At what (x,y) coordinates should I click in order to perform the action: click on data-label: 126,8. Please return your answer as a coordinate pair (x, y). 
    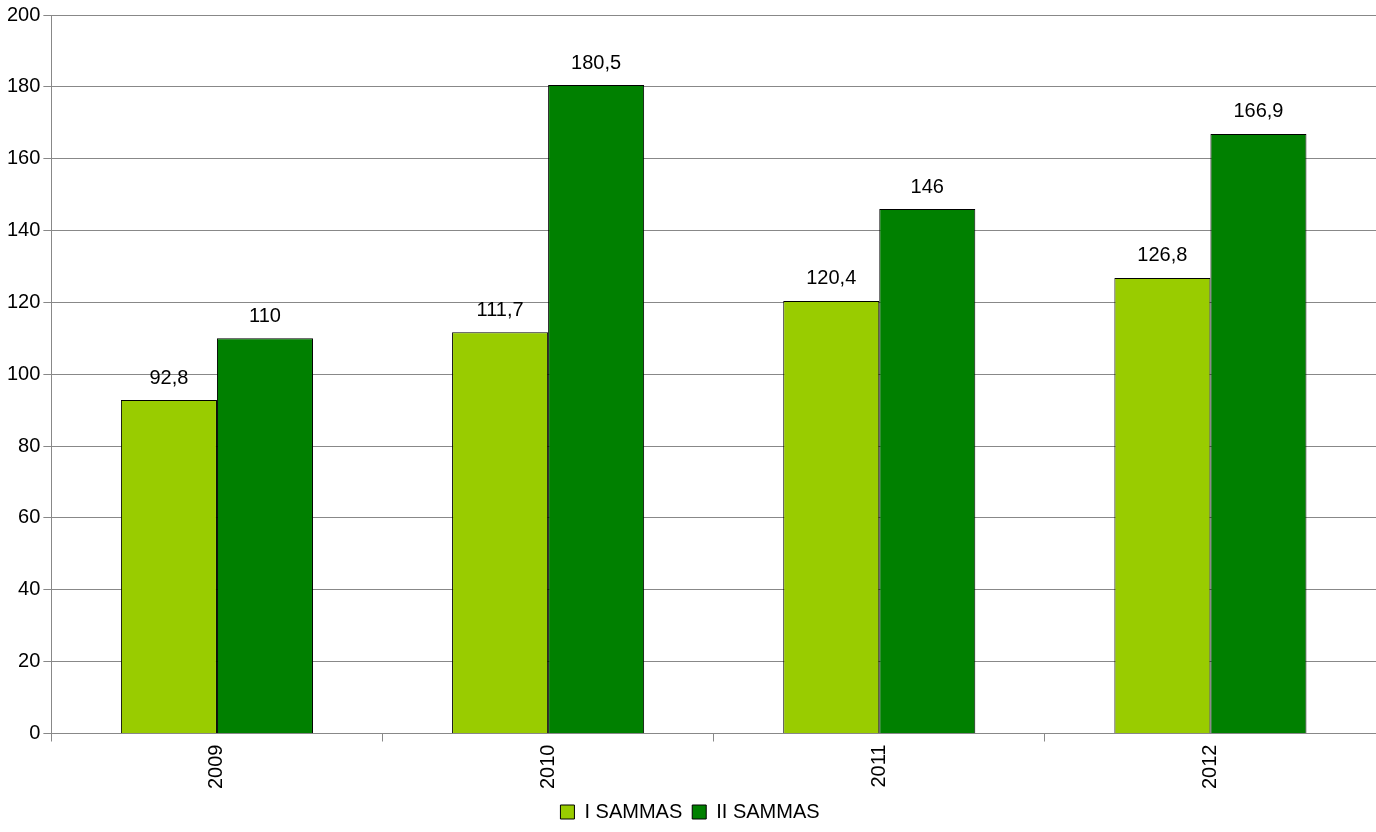
    Looking at the image, I should click on (1162, 254).